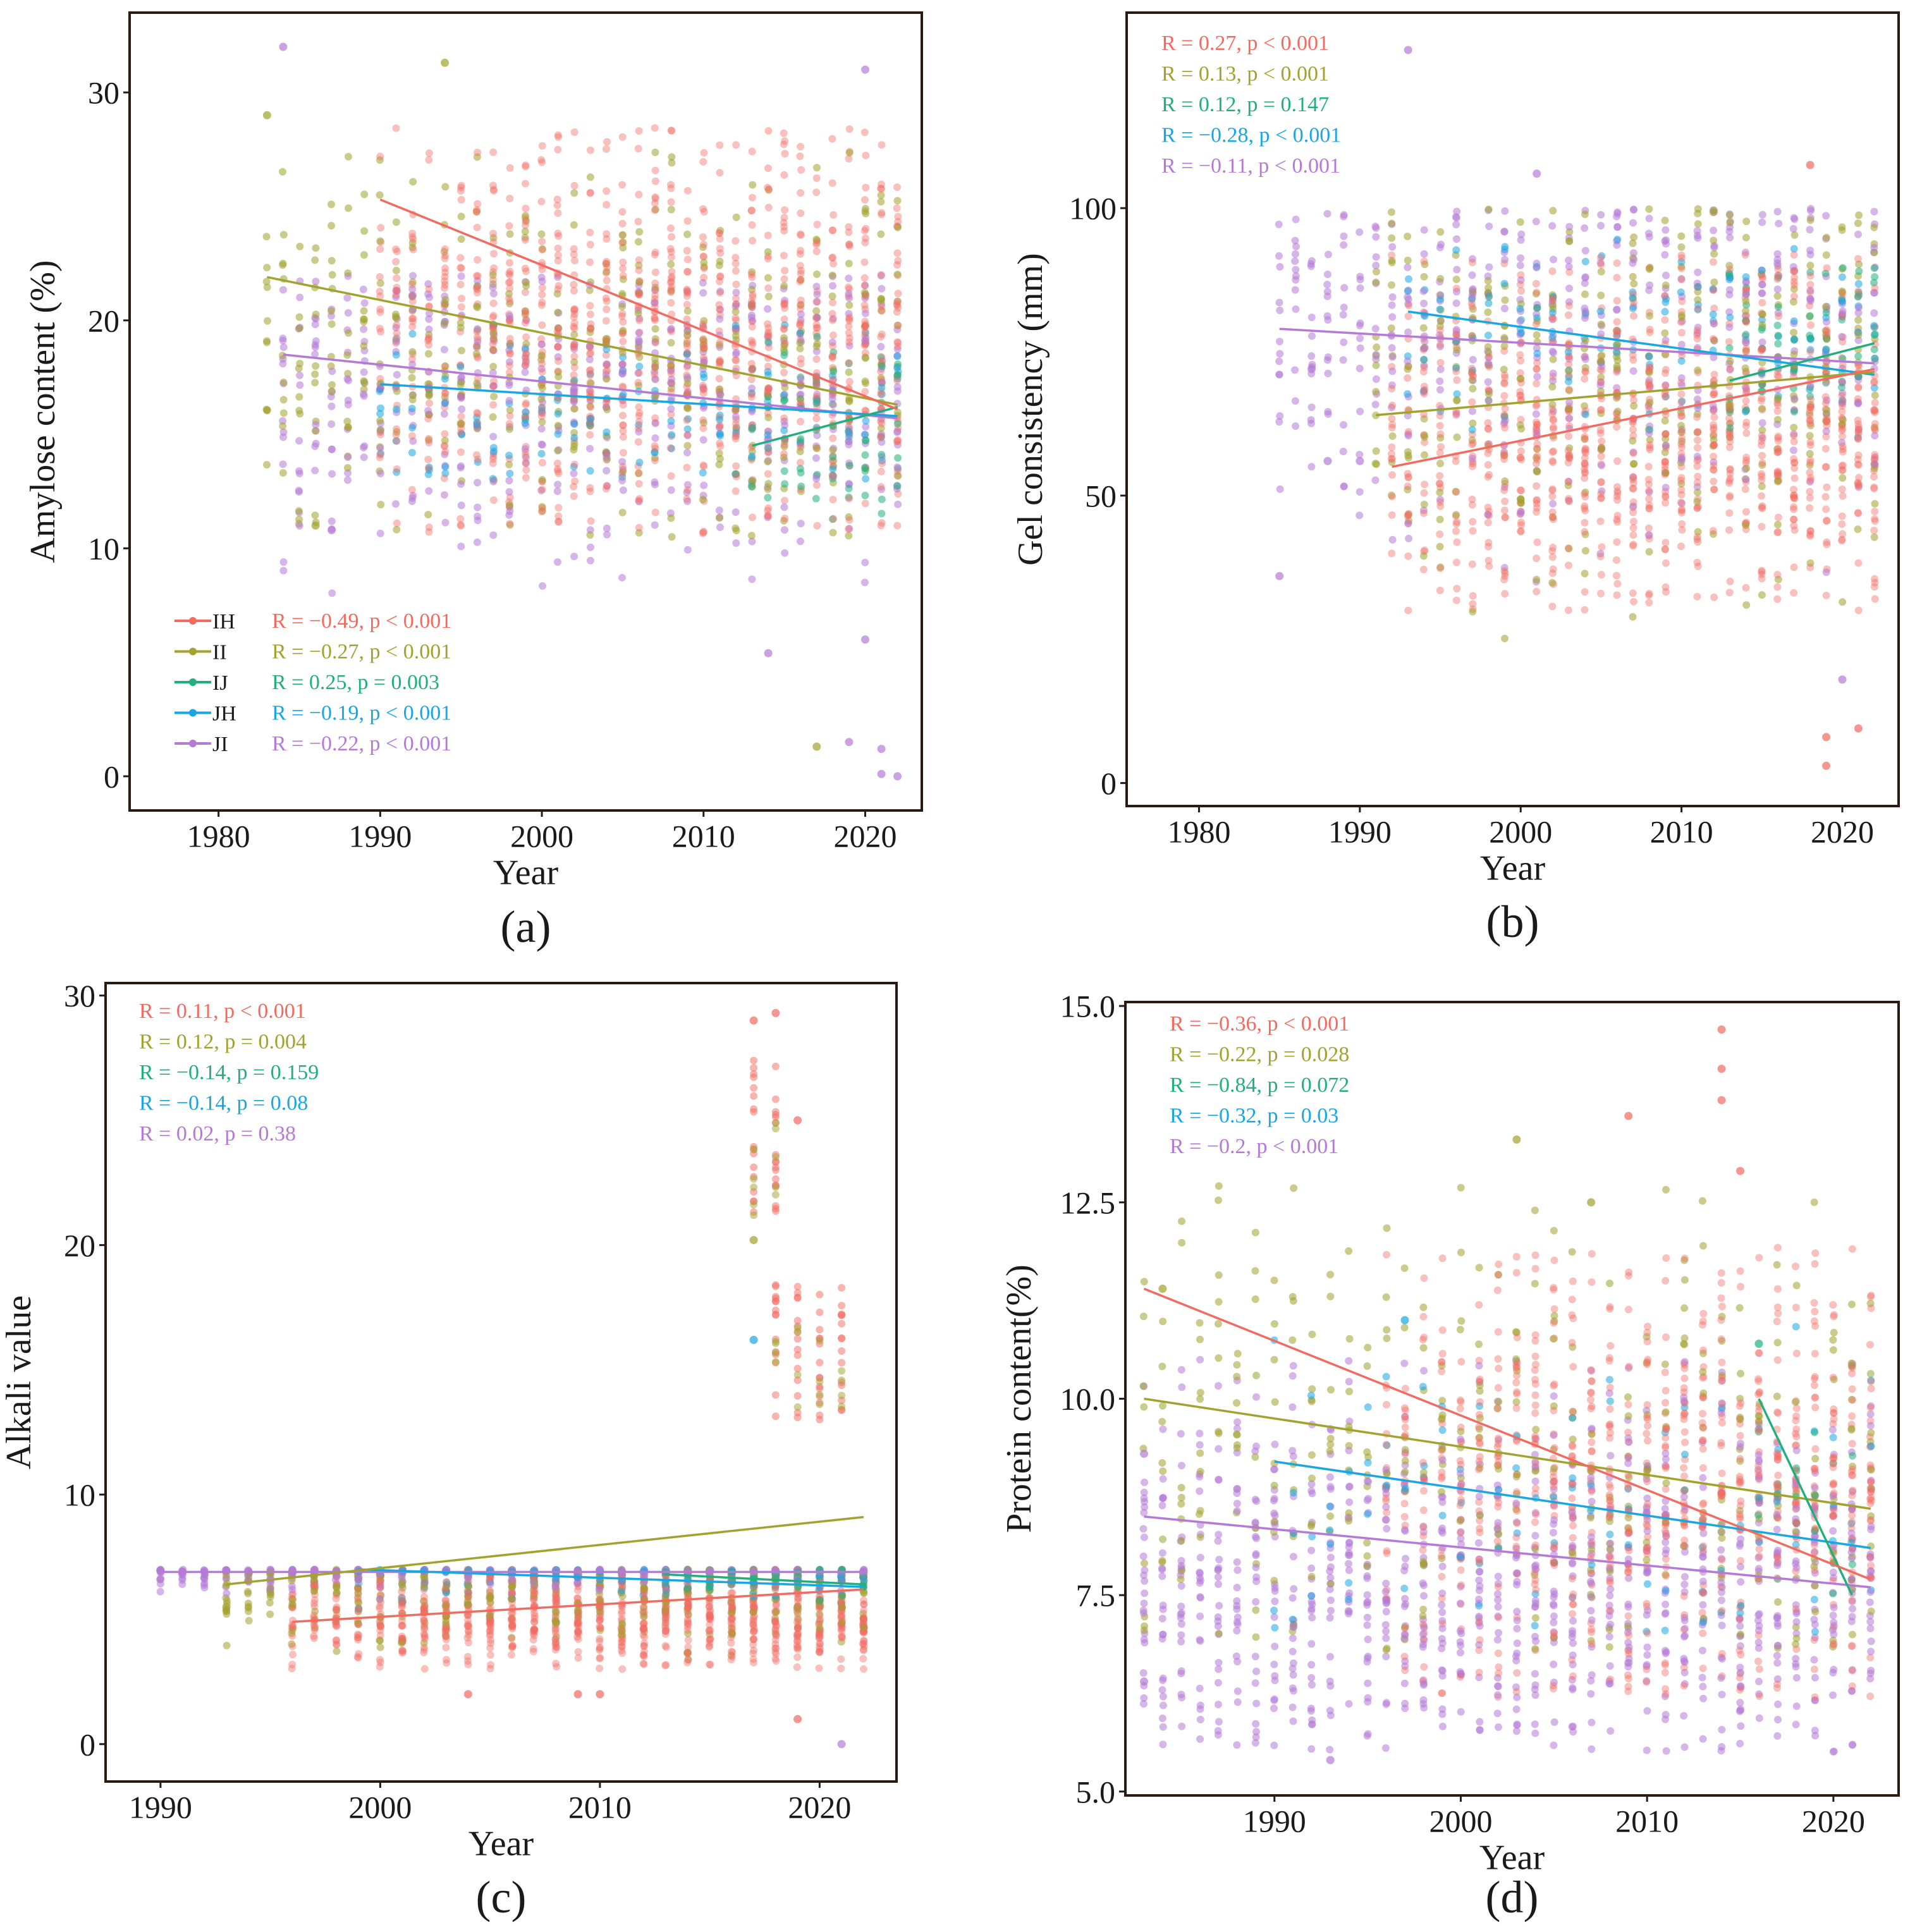  Describe the element at coordinates (104, 93) in the screenshot. I see `y-tick-label: 30` at that location.